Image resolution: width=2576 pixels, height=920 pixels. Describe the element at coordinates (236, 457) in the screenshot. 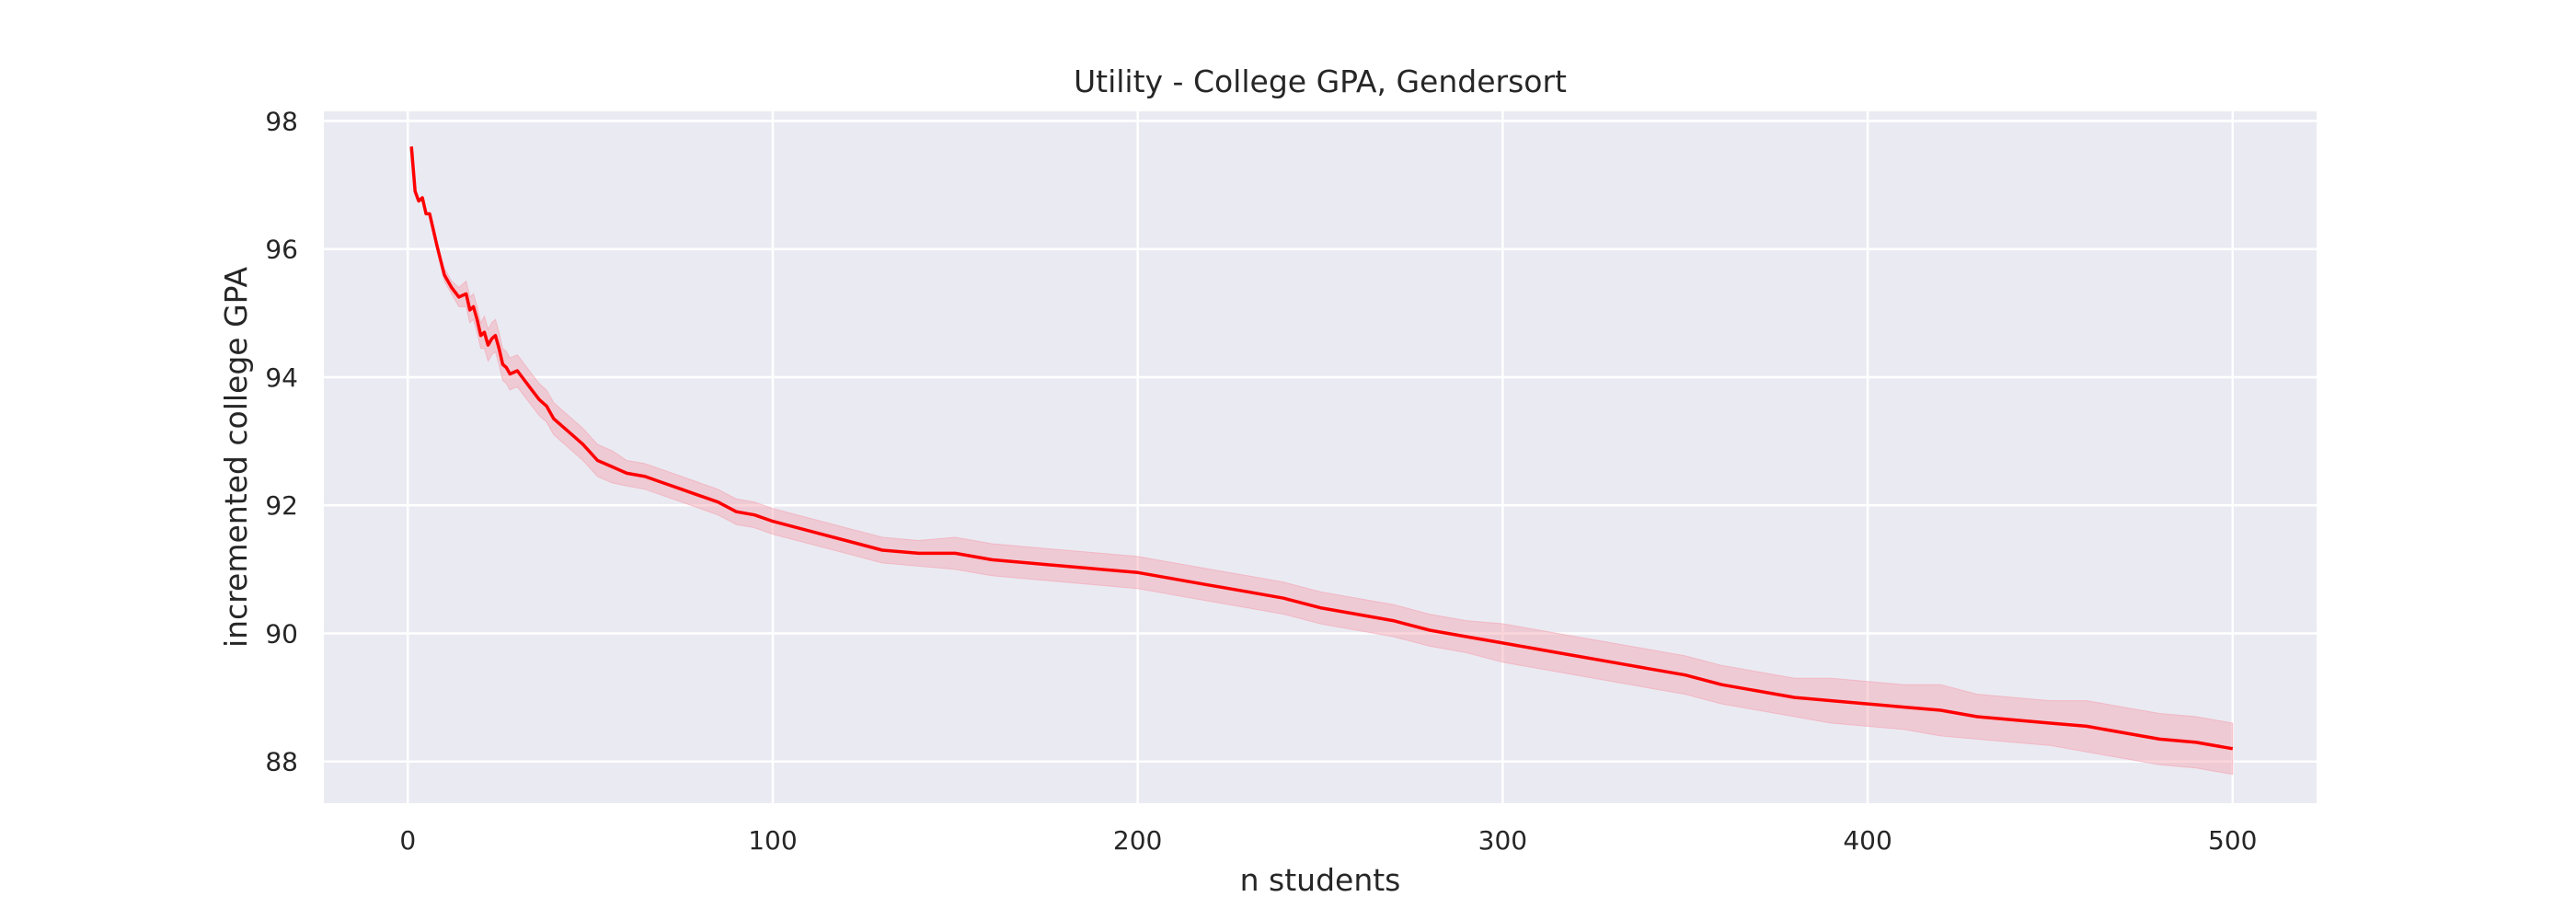

I see `y-axis-label: incremented college GPA` at that location.